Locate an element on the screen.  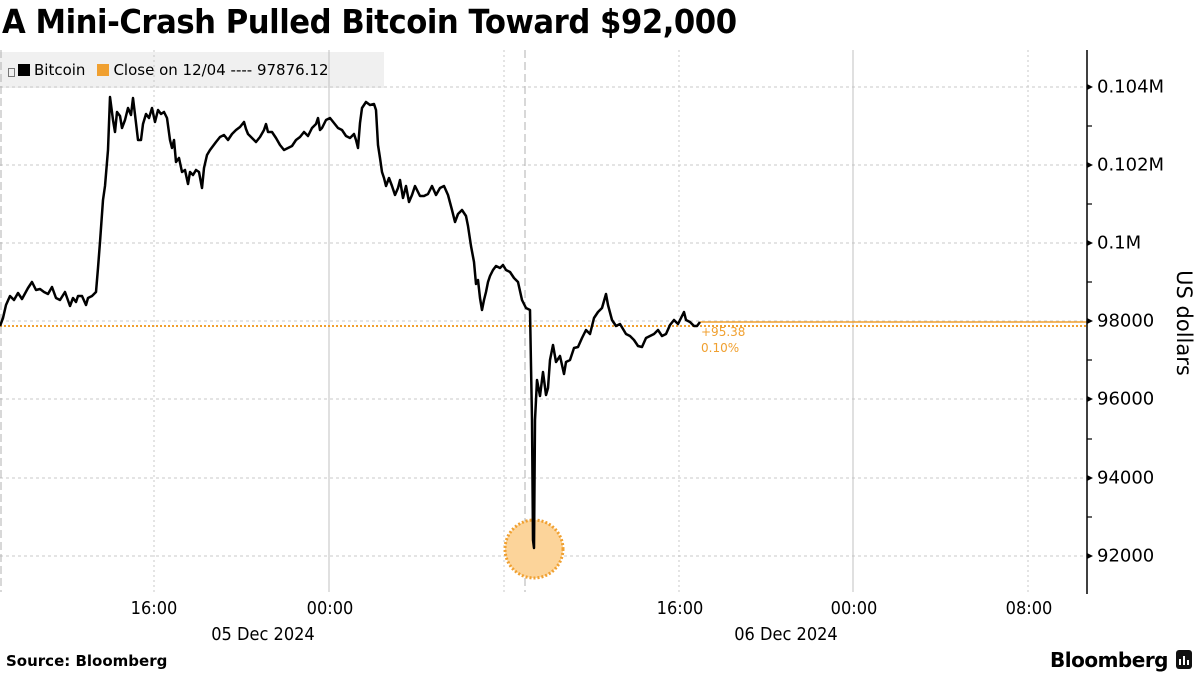
y-axis-label: US dollars is located at coordinates (1184, 323).